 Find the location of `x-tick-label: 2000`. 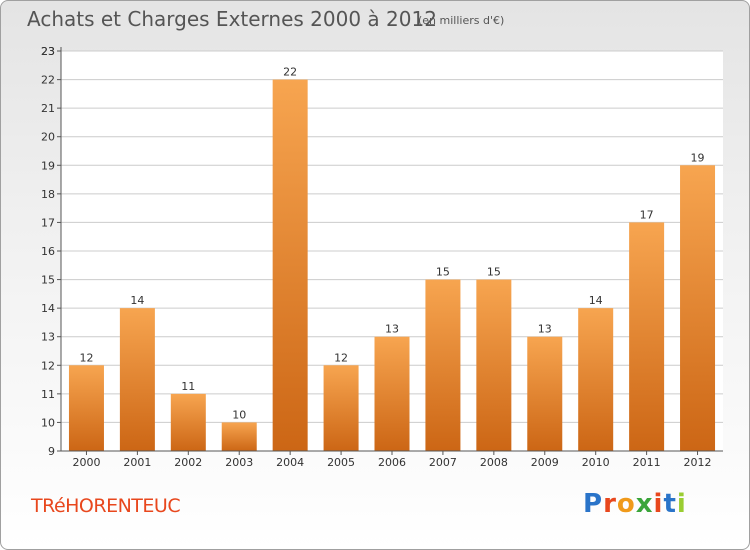

x-tick-label: 2000 is located at coordinates (86, 462).